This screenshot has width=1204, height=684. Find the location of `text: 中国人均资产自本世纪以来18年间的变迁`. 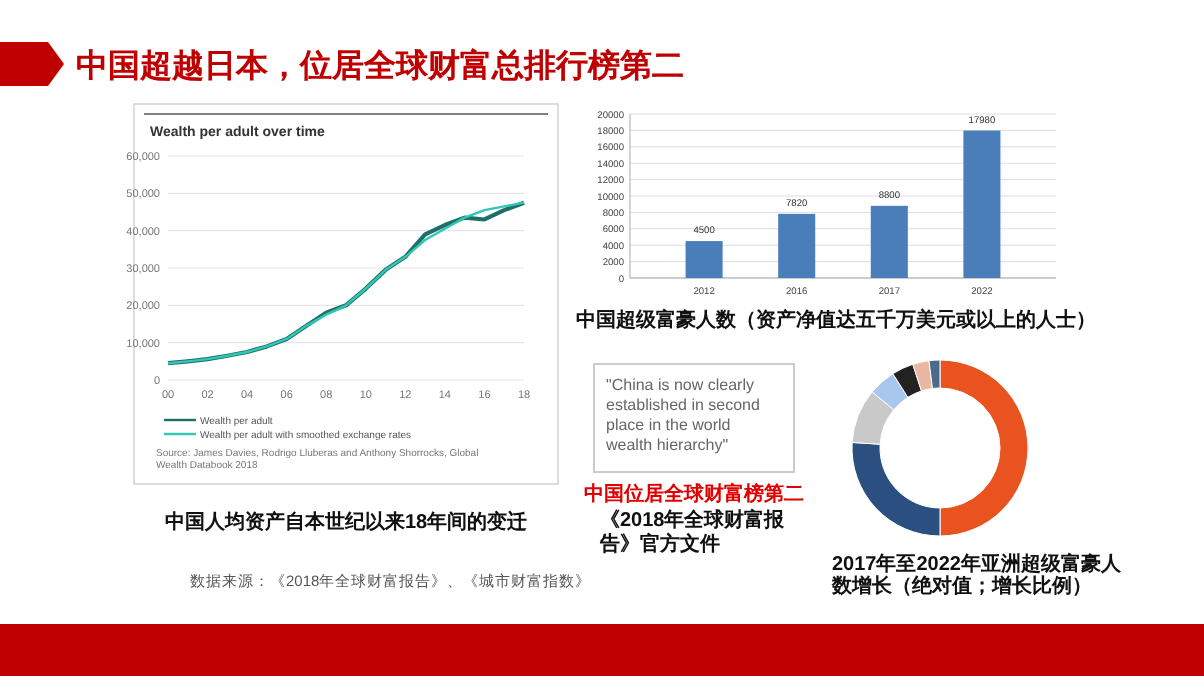

text: 中国人均资产自本世纪以来18年间的变迁 is located at coordinates (346, 522).